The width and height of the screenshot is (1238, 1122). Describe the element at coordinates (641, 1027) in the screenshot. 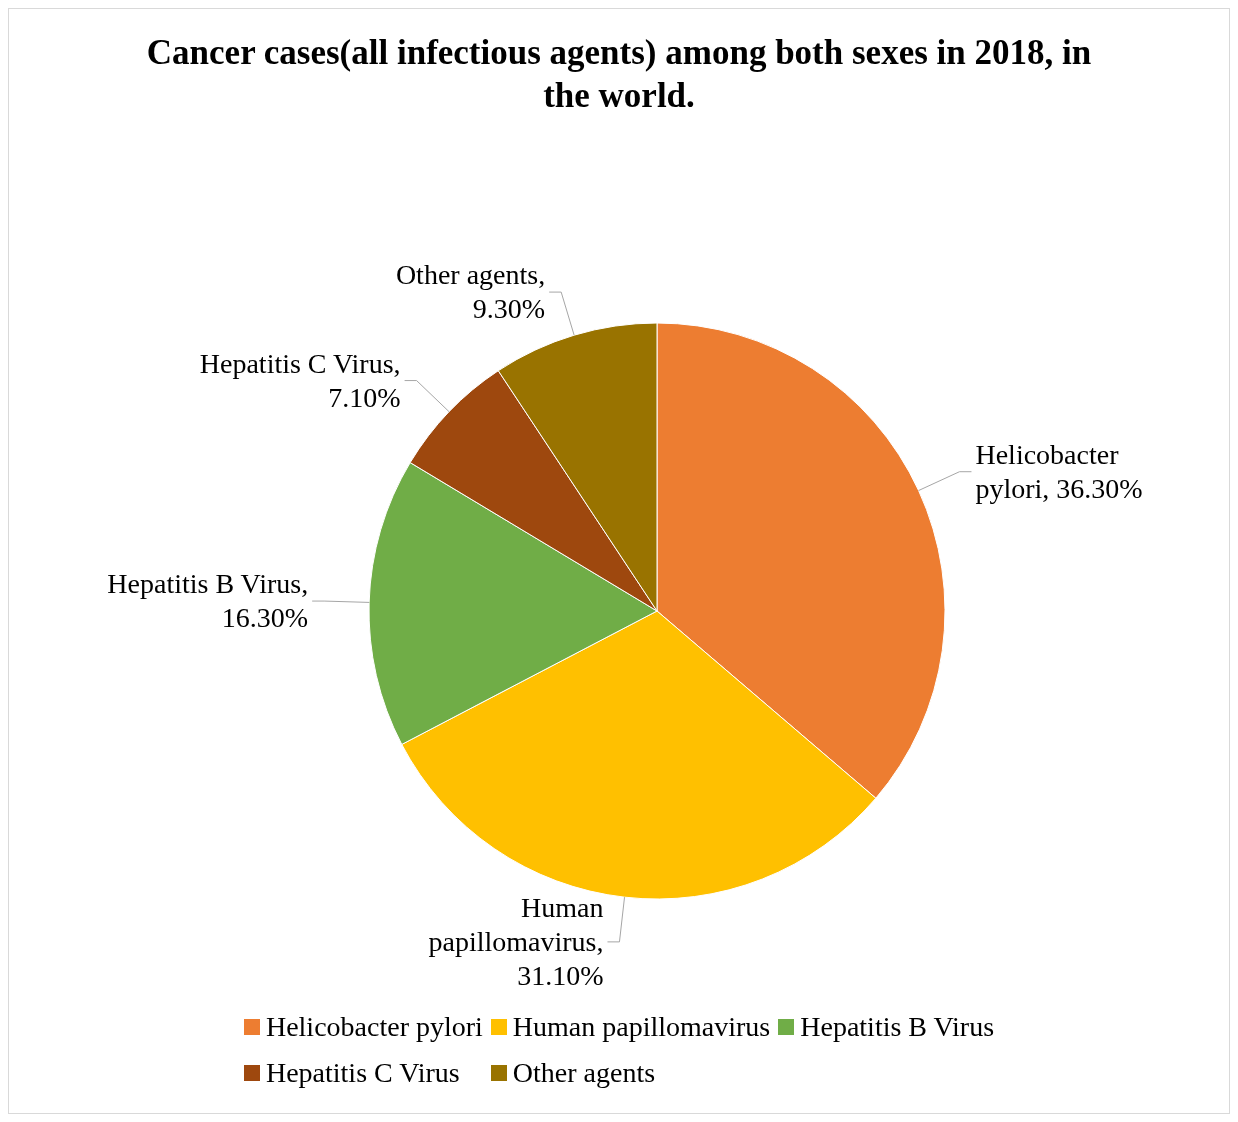

I see `legend-label: Human papillomavirus` at that location.